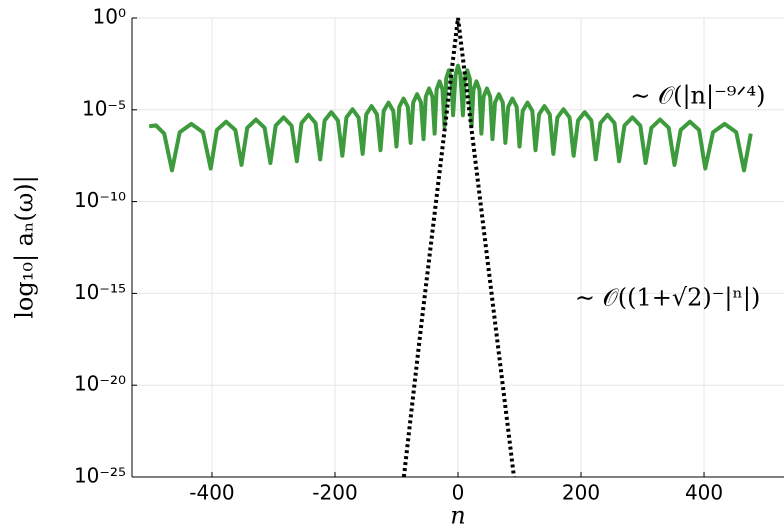 This screenshot has width=784, height=532. Describe the element at coordinates (109, 17) in the screenshot. I see `y-tick-label: 10⁰` at that location.